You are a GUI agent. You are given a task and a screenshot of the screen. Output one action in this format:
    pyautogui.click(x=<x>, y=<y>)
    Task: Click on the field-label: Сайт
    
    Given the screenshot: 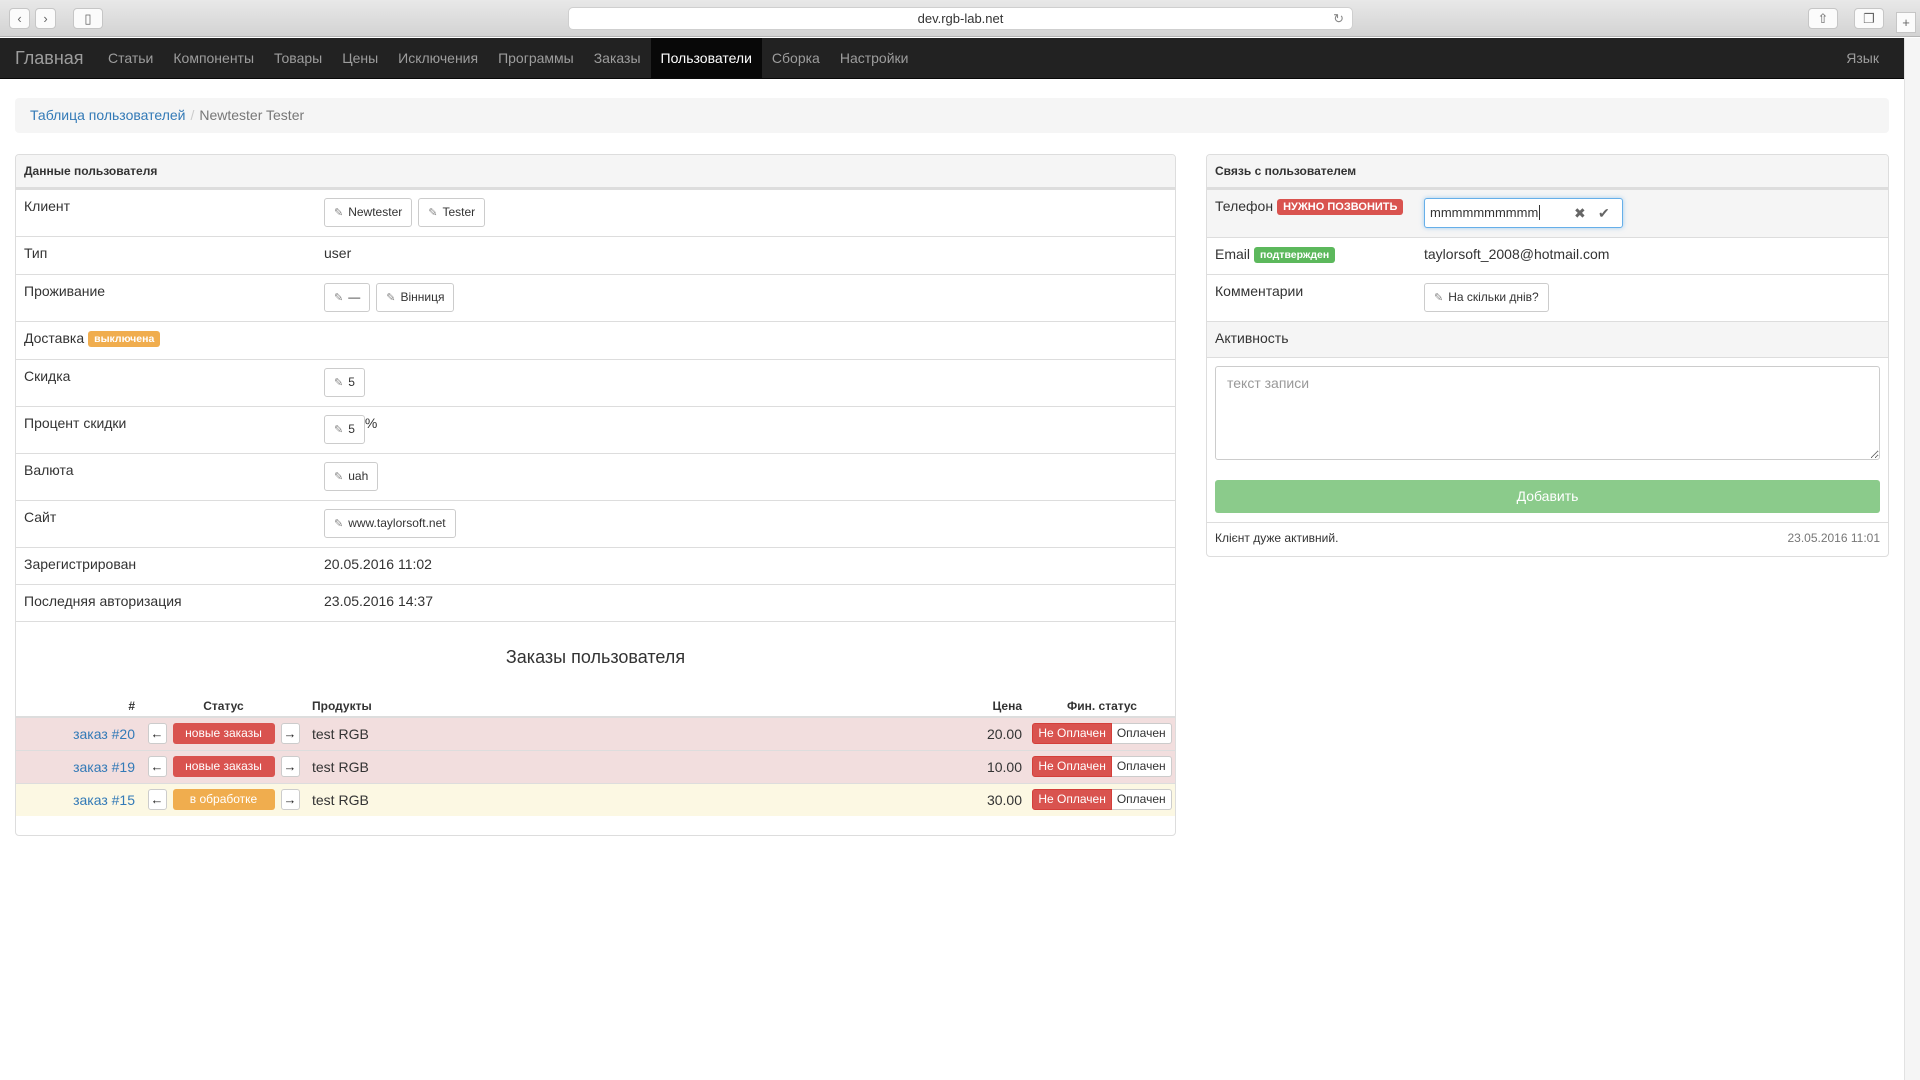 What is the action you would take?
    pyautogui.click(x=40, y=517)
    